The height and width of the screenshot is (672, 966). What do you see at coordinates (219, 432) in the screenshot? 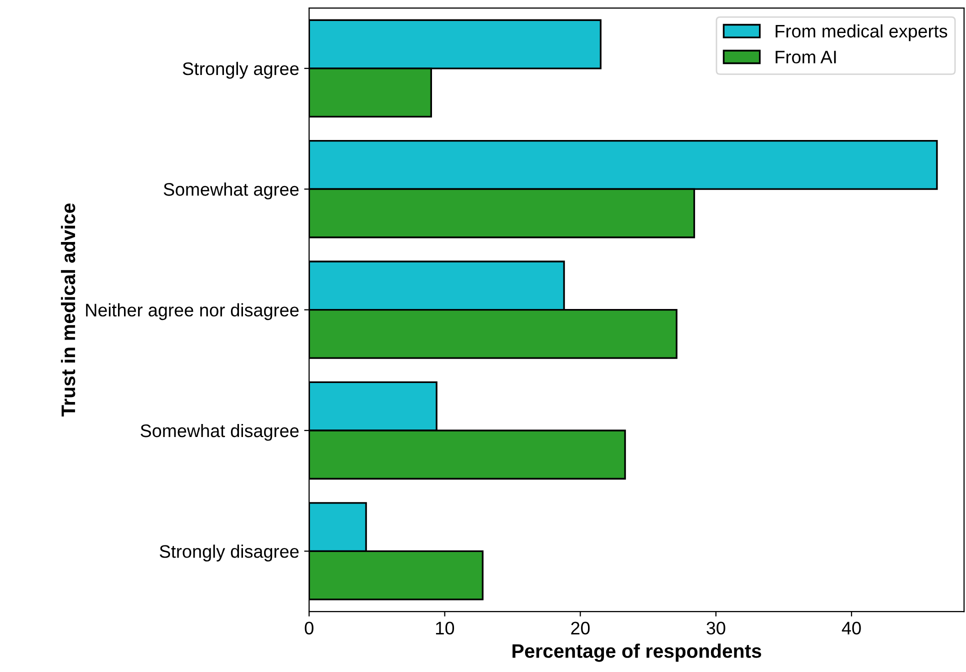
I see `y-tick-label: Somewhat disagree` at bounding box center [219, 432].